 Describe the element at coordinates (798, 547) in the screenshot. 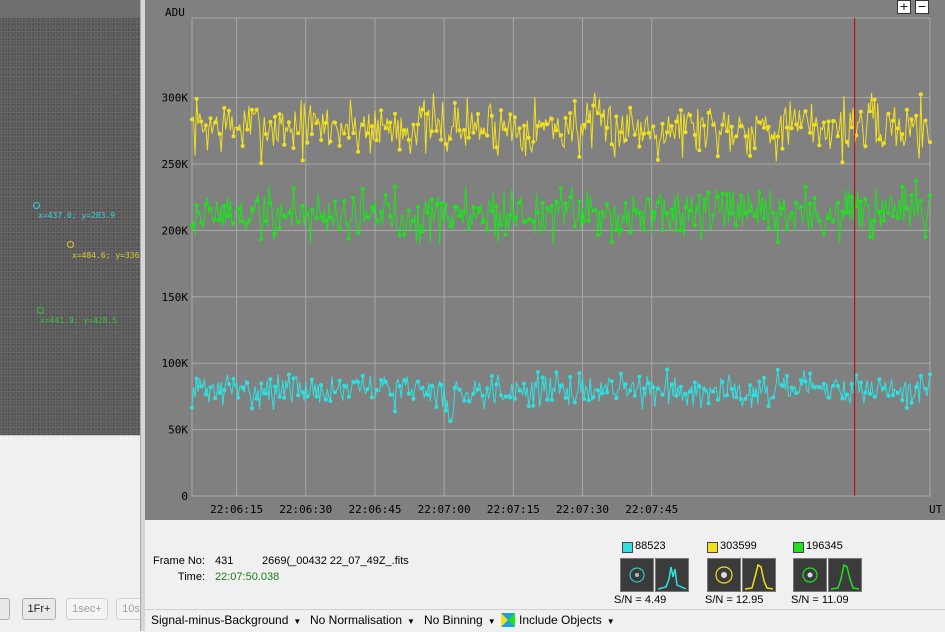

I see `object-3-color-swatch` at that location.